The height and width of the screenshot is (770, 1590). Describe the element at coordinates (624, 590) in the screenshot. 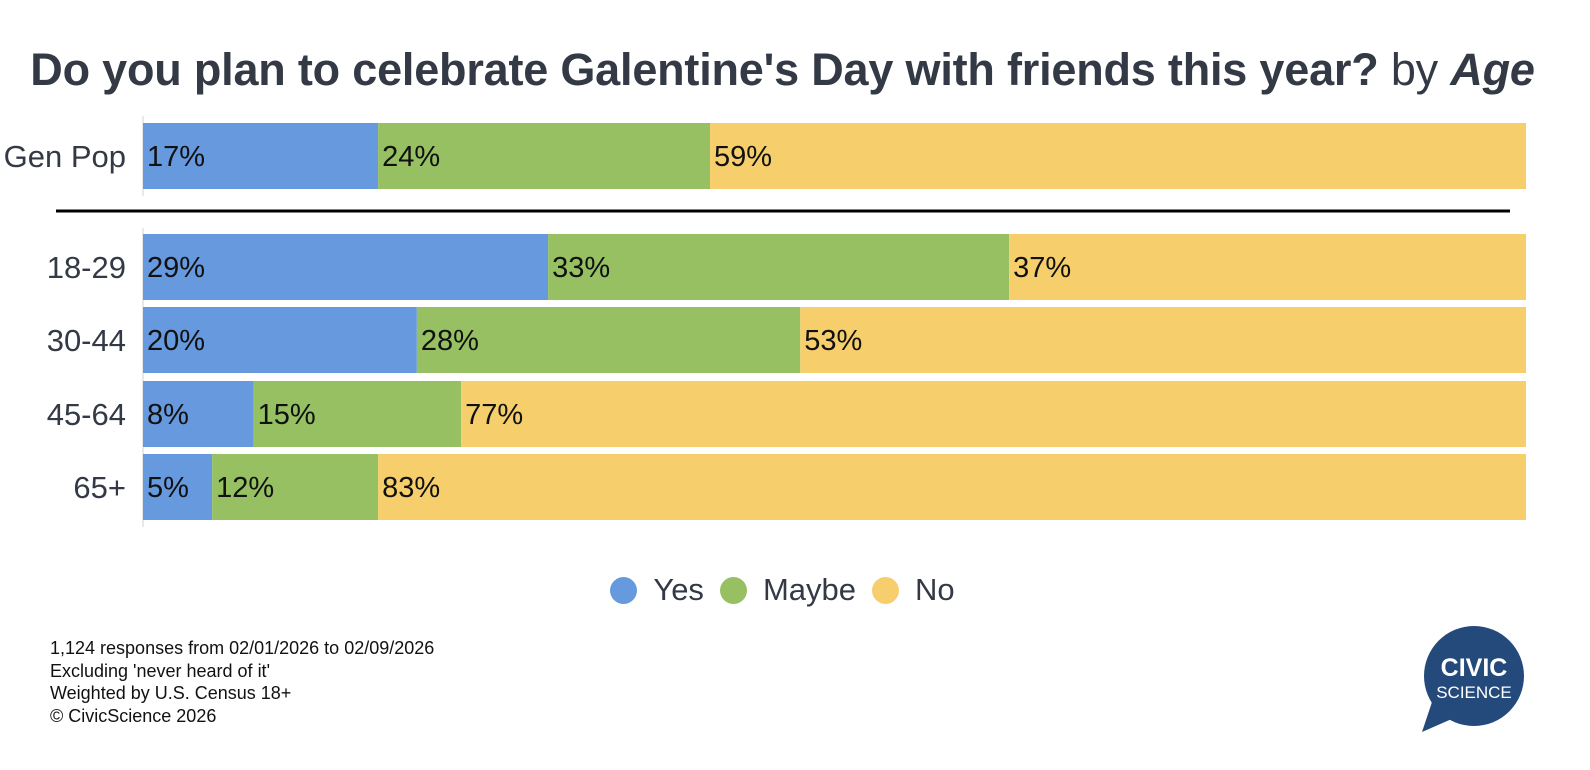

I see `legend-swatch-yes` at that location.